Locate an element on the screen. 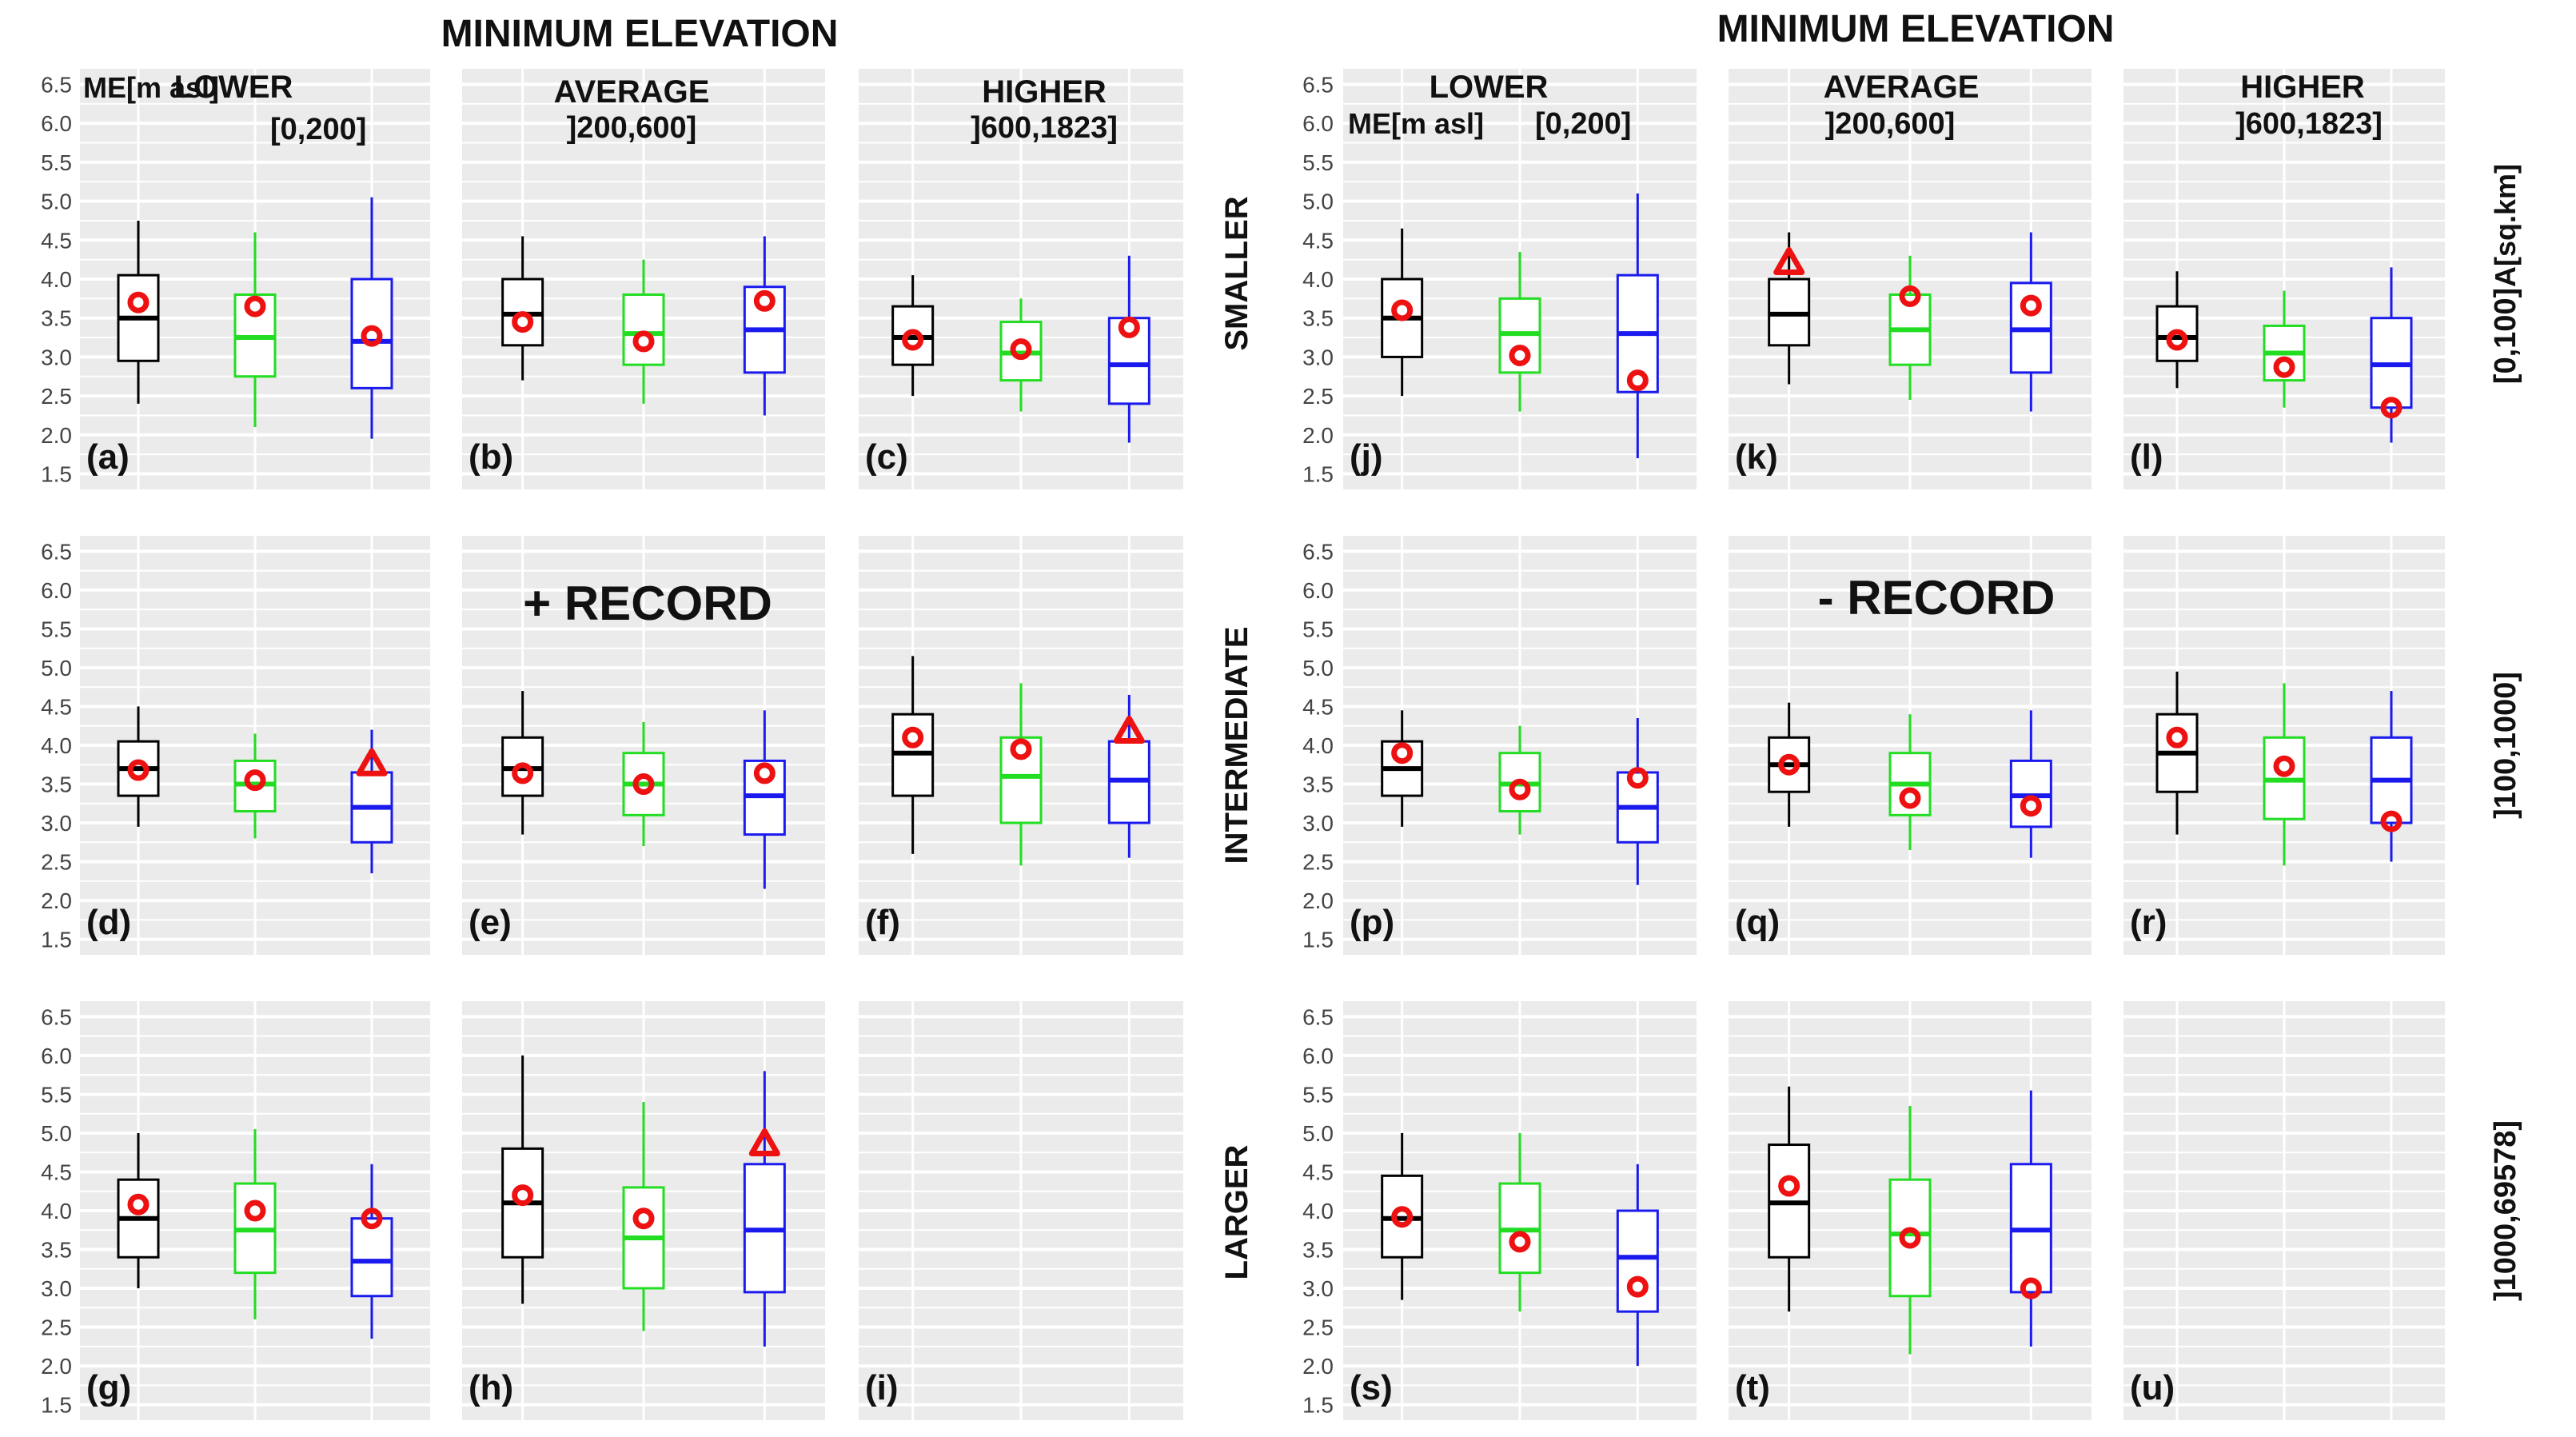  column-range-lower: [0,200] is located at coordinates (1583, 124).